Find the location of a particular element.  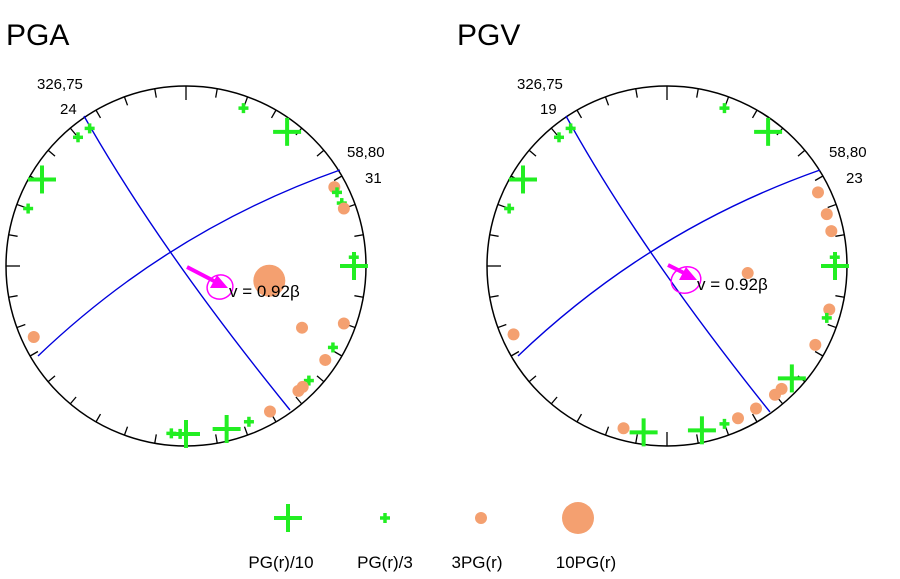

ten-pg-symbol is located at coordinates (578, 518).